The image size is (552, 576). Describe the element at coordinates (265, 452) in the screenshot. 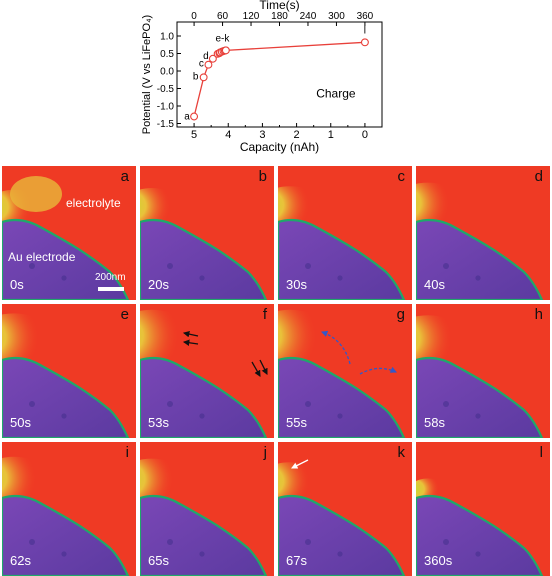

I see `panel-letter: j` at that location.